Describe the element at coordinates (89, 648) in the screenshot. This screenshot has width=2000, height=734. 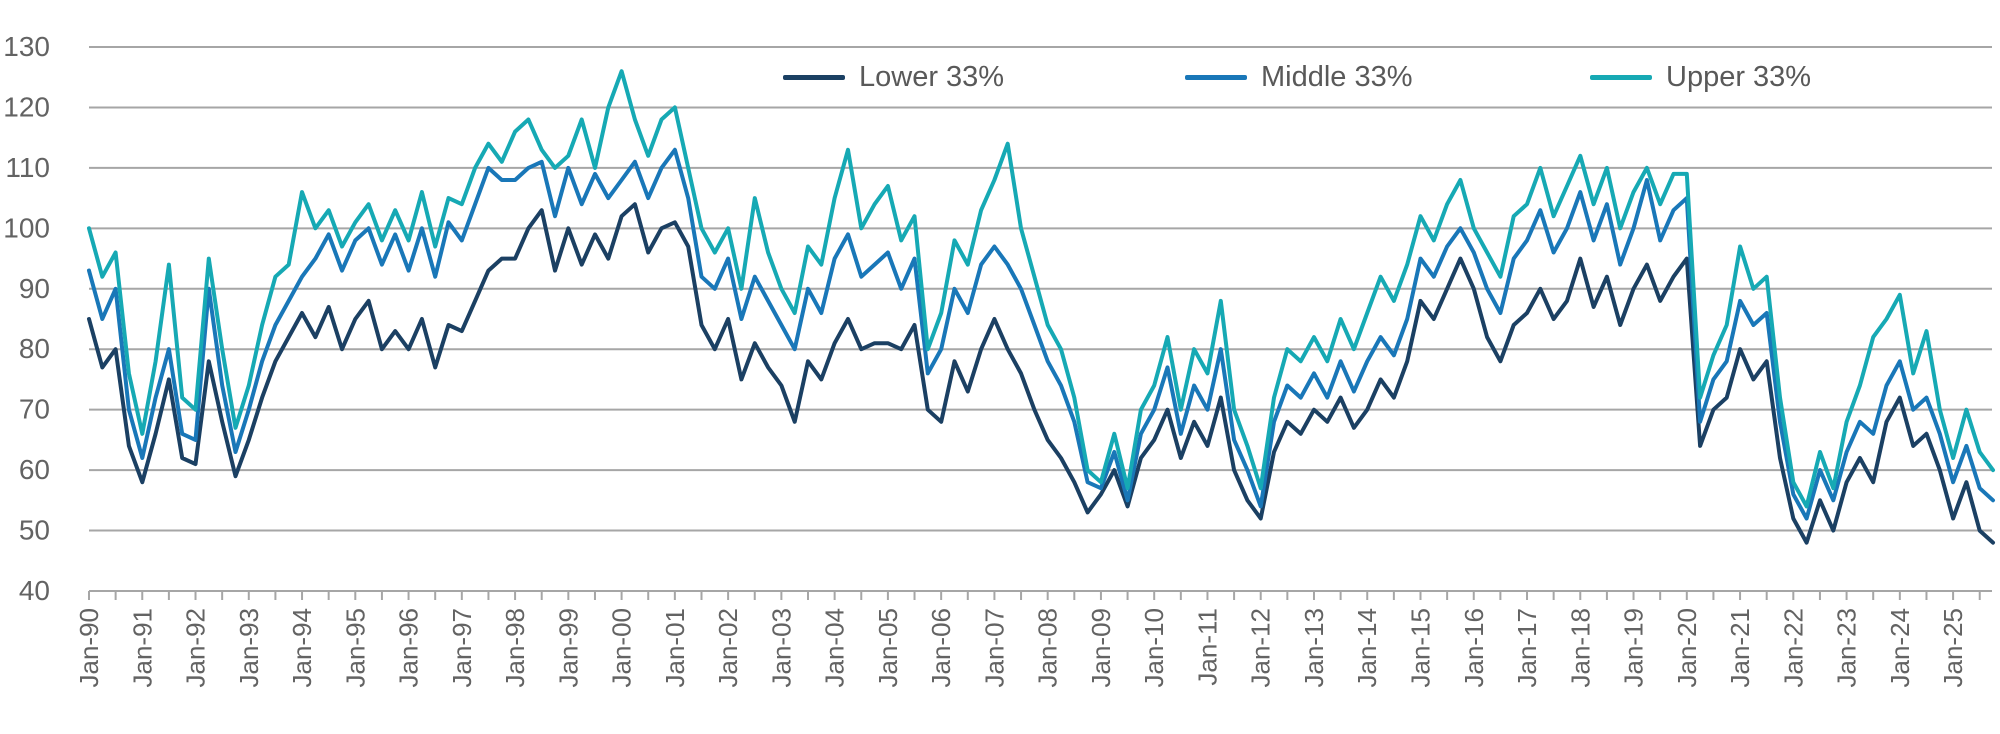
I see `x-axis-tick-label: Jan-90` at that location.